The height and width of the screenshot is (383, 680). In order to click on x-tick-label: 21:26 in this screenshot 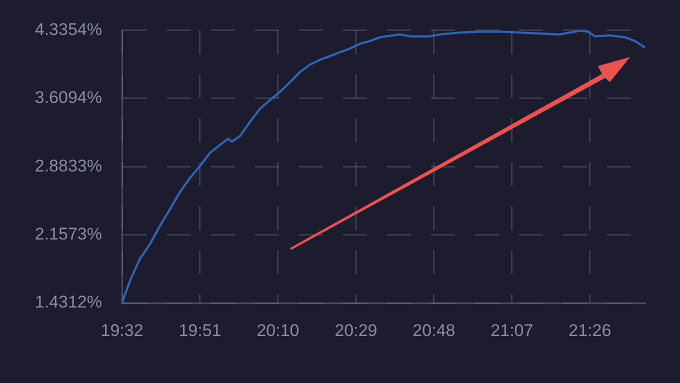, I will do `click(590, 330)`.